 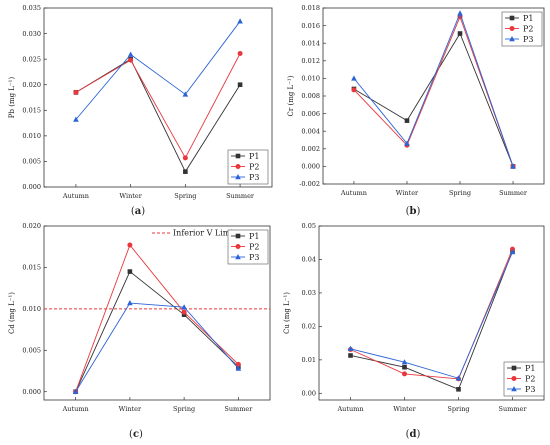 What do you see at coordinates (513, 193) in the screenshot?
I see `x-tick-label-b-3: Summer` at bounding box center [513, 193].